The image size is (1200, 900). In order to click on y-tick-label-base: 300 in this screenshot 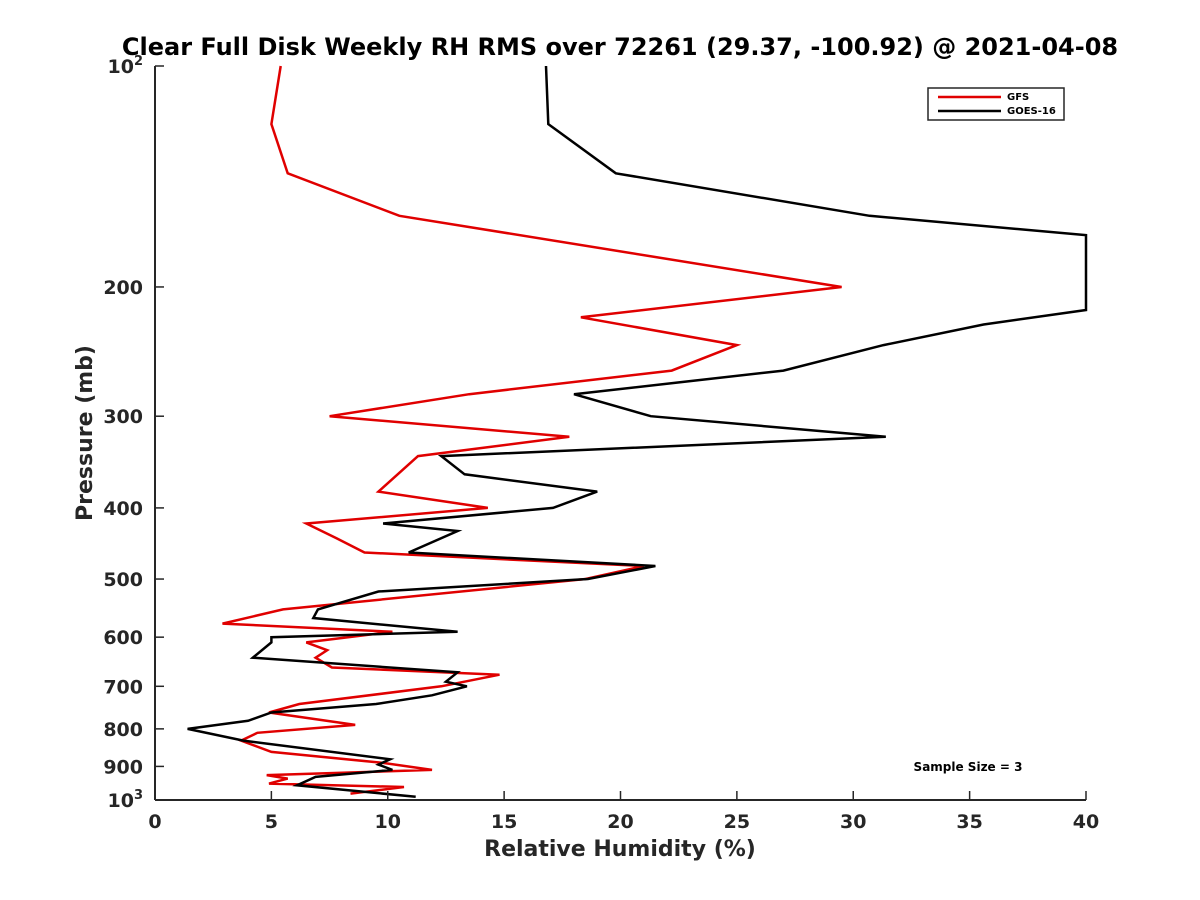, I will do `click(123, 417)`.